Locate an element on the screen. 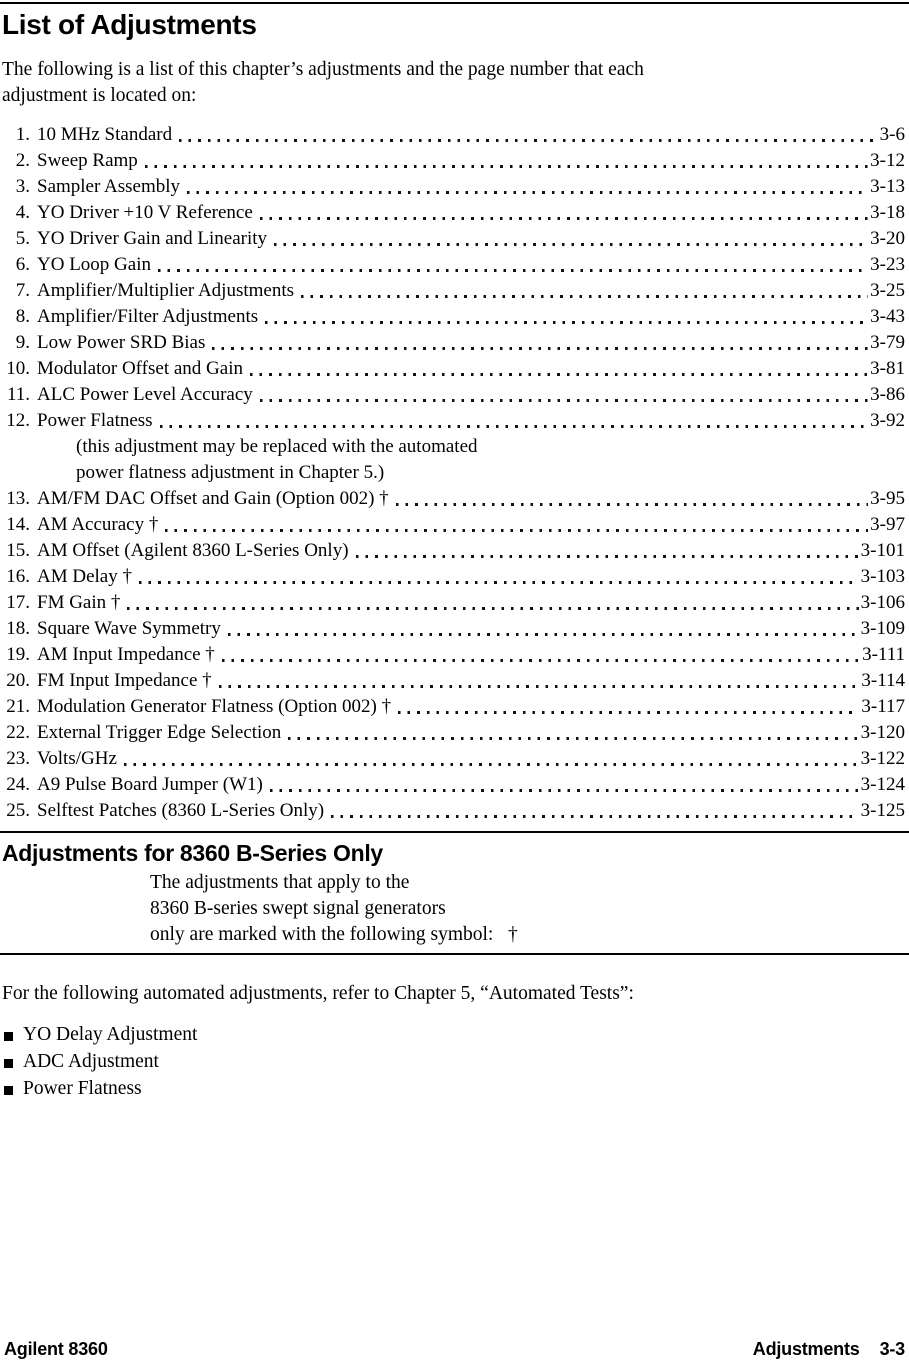 The height and width of the screenshot is (1366, 909). toc-entry-number: 15. is located at coordinates (18, 550).